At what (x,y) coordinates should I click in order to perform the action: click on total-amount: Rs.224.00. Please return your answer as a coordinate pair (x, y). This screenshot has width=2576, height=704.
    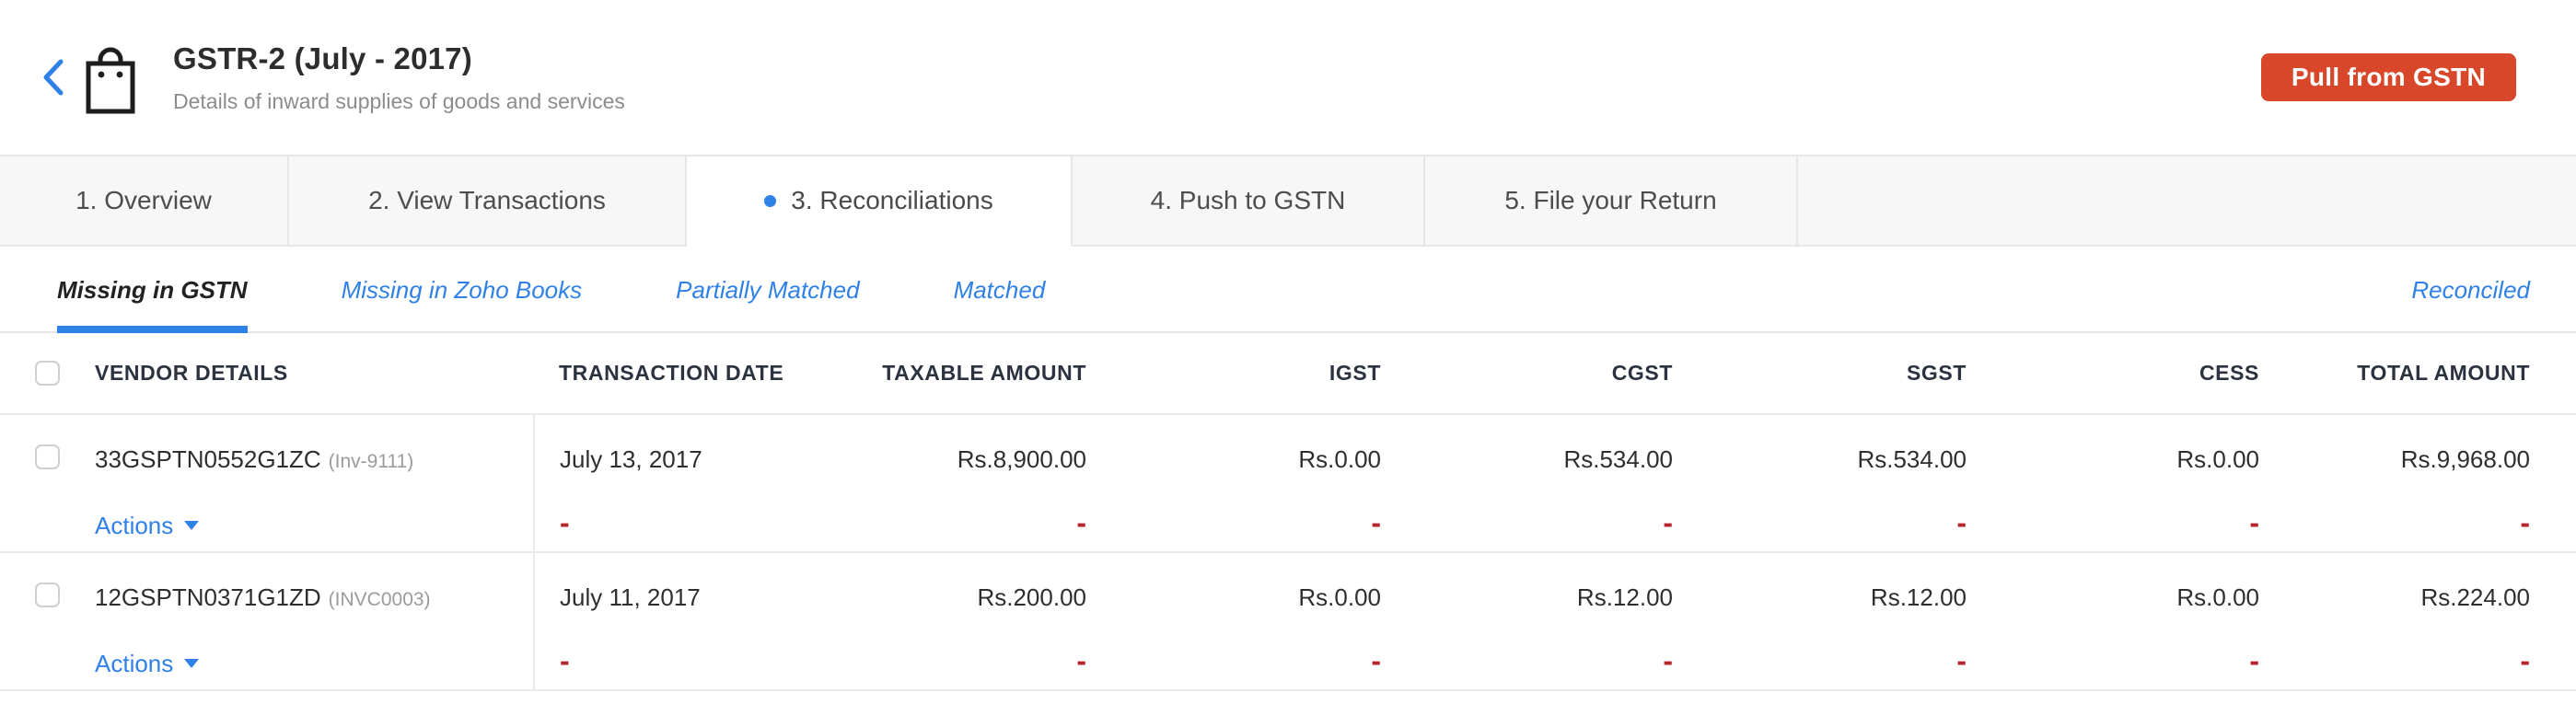
    Looking at the image, I should click on (2475, 597).